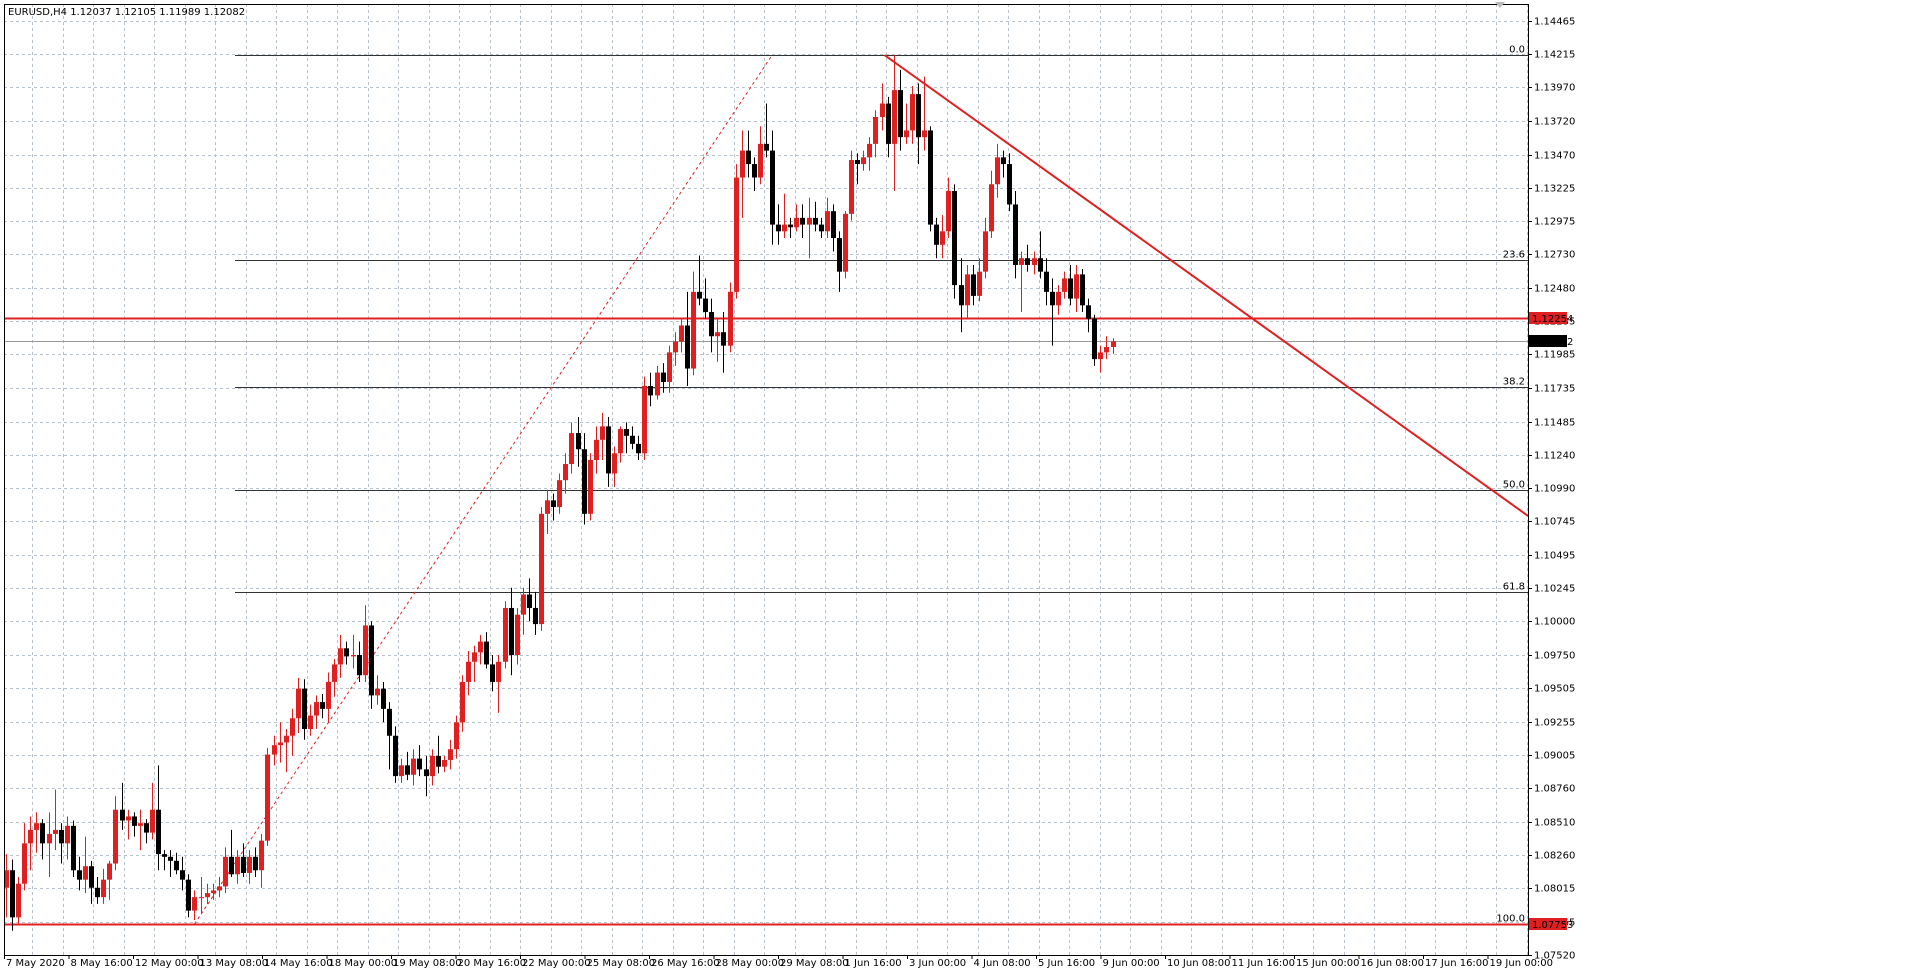 This screenshot has height=968, width=1920. Describe the element at coordinates (1500, 5) in the screenshot. I see `scroll-marker-icon` at that location.